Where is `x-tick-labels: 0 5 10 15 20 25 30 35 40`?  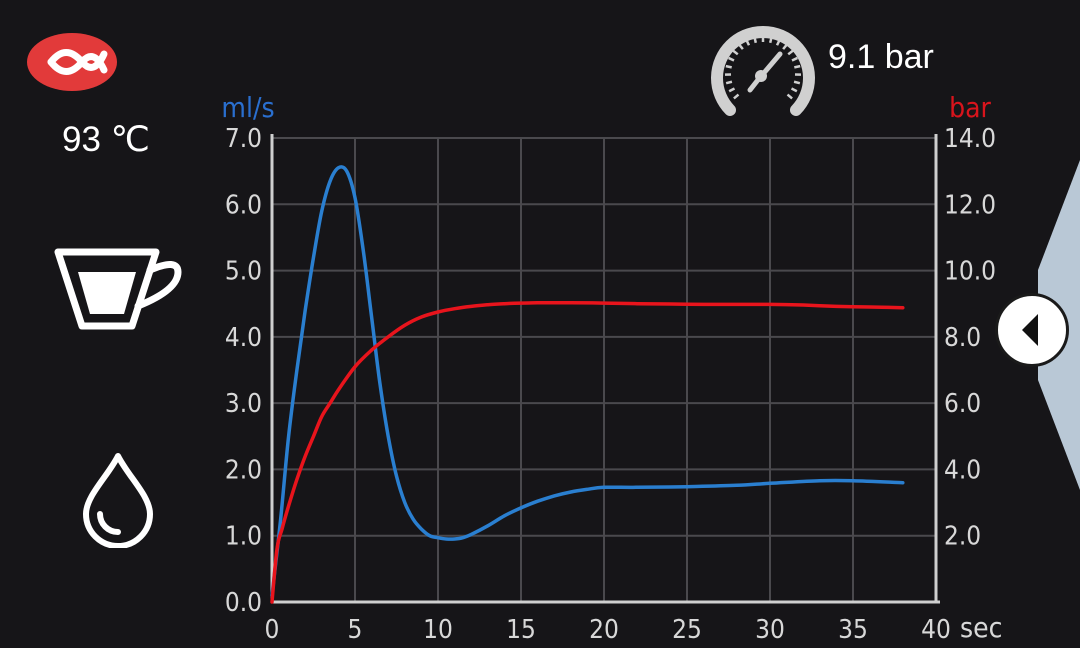 x-tick-labels: 0 5 10 15 20 25 30 35 40 is located at coordinates (608, 630).